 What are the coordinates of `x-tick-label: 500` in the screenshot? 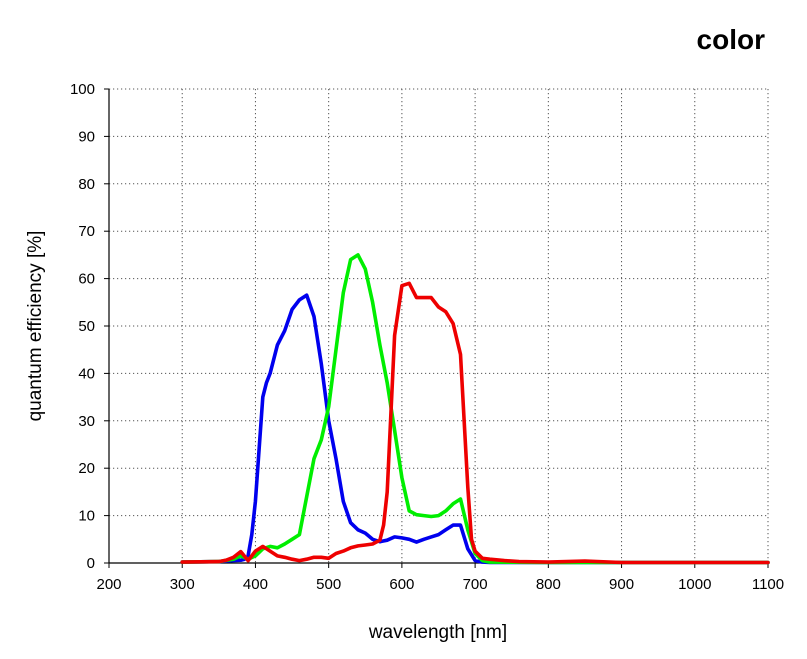 It's located at (328, 584).